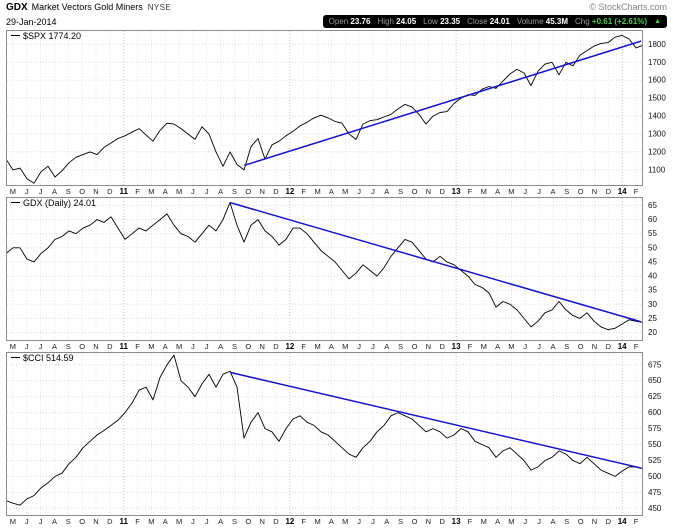 Image resolution: width=673 pixels, height=532 pixels. What do you see at coordinates (652, 332) in the screenshot?
I see `y-axis-tick-label: 20` at bounding box center [652, 332].